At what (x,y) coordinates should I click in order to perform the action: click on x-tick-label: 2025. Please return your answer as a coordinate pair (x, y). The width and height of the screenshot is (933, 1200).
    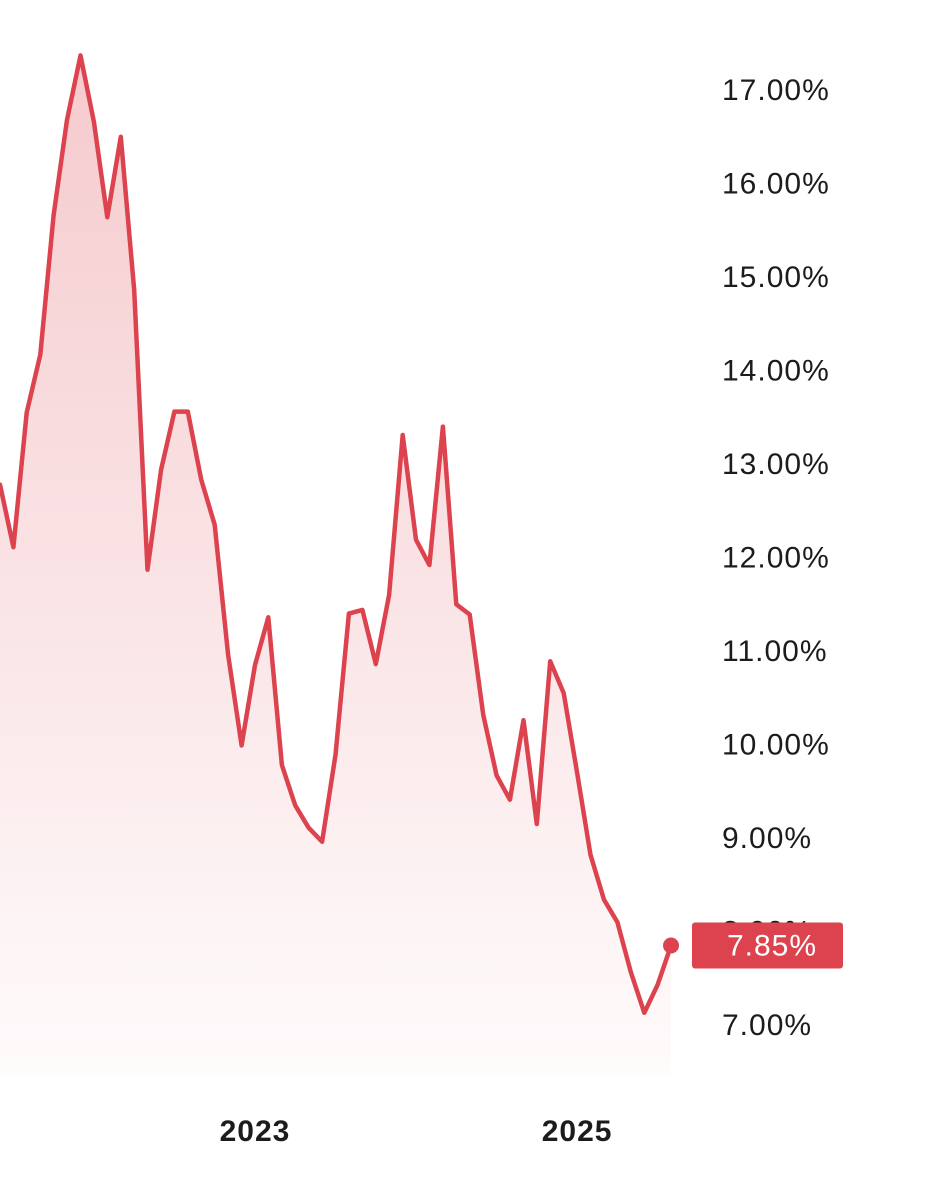
    Looking at the image, I should click on (577, 1131).